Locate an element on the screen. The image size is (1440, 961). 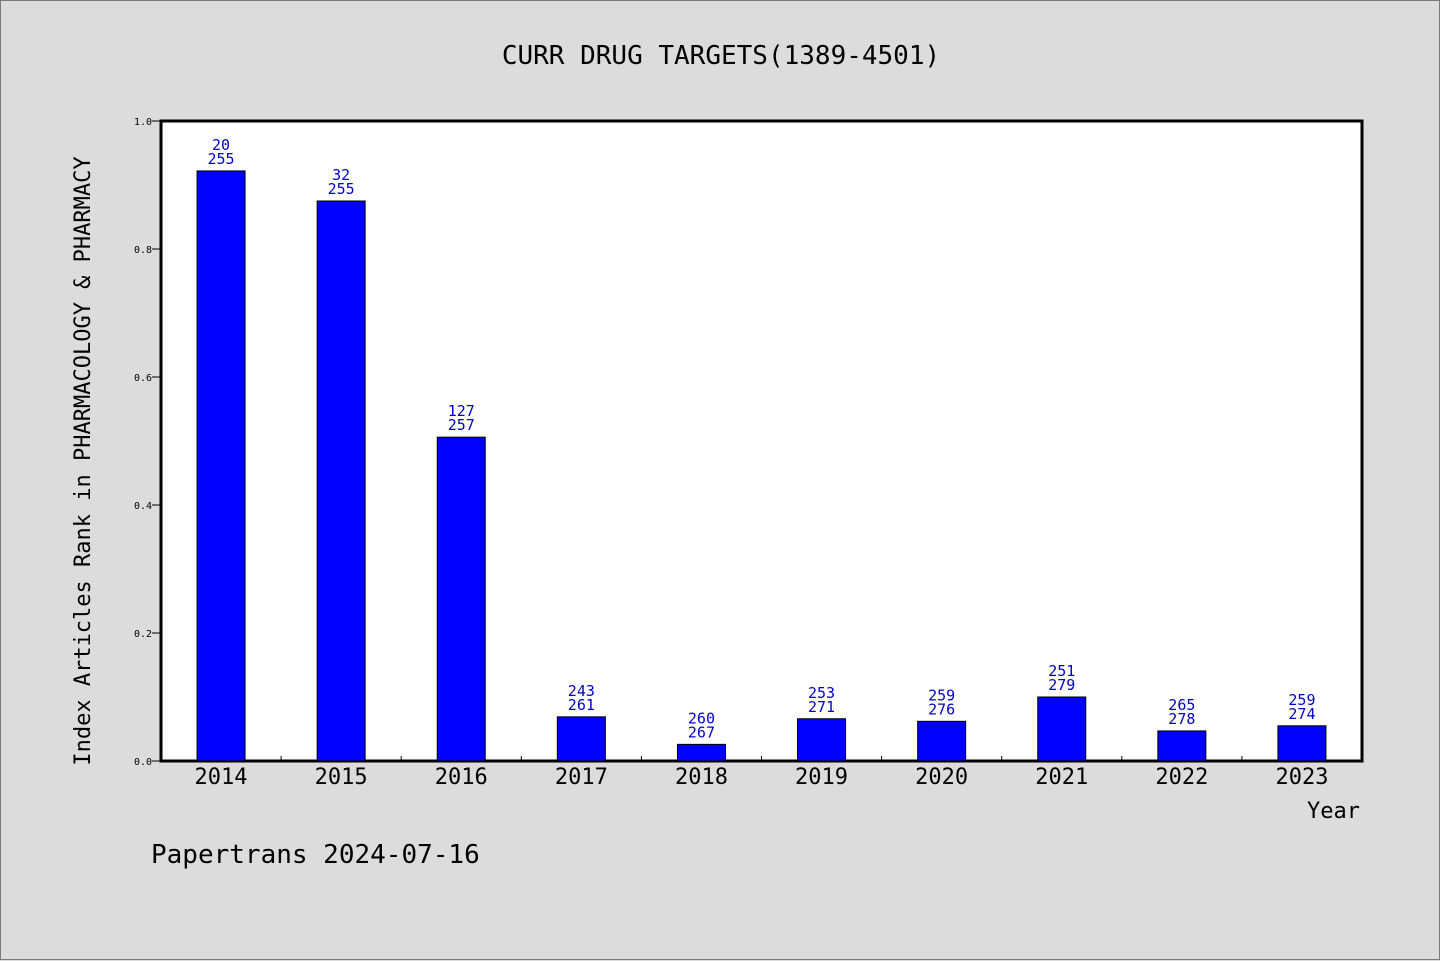
y-tick-label: 0.0 is located at coordinates (143, 762).